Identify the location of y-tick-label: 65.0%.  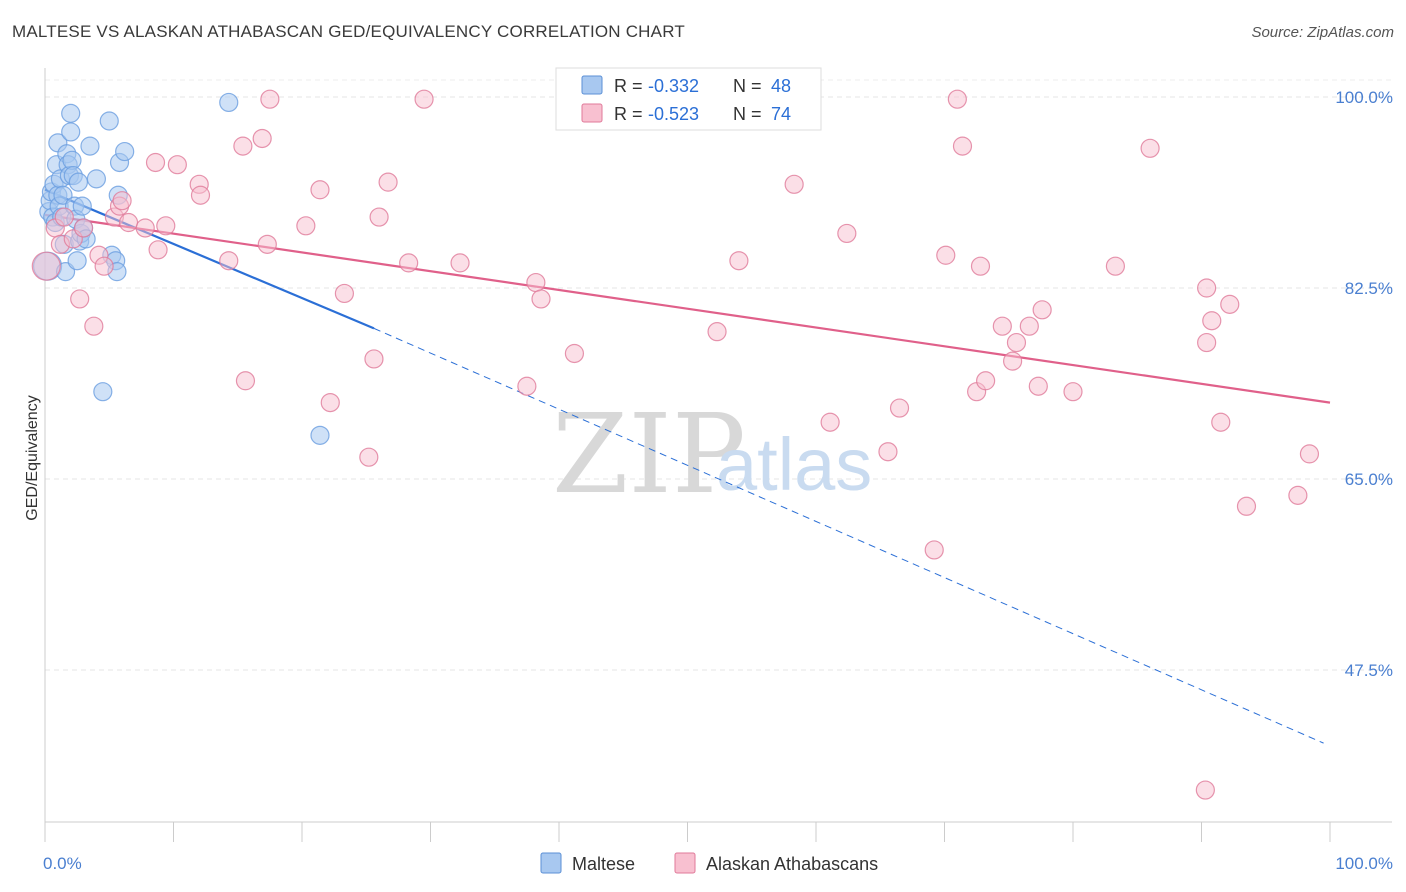
(1369, 479).